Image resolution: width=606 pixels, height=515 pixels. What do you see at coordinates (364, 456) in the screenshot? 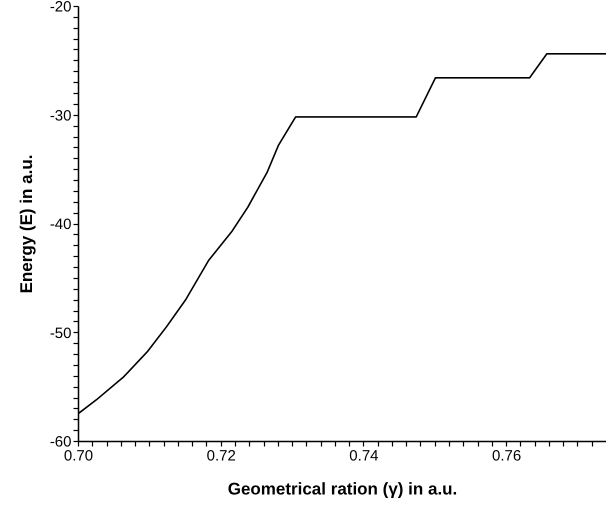
I see `x-tick-label: 0.74` at bounding box center [364, 456].